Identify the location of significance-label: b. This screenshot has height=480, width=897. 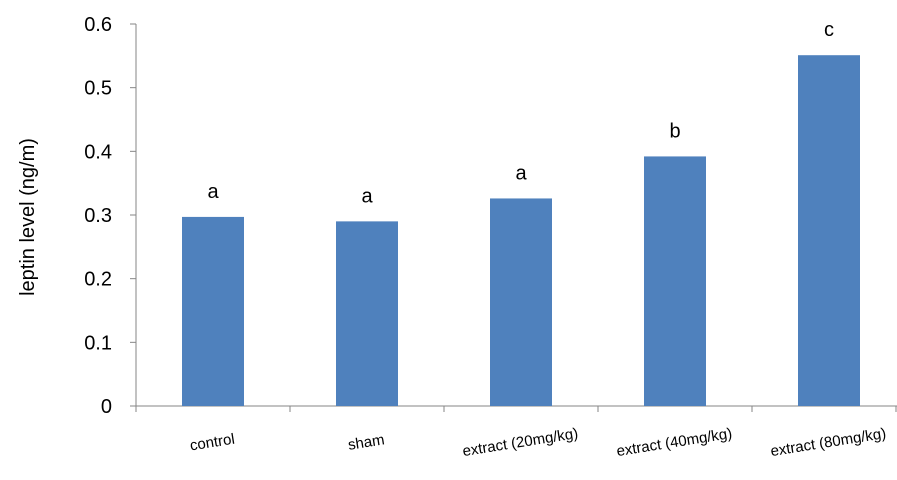
(674, 131).